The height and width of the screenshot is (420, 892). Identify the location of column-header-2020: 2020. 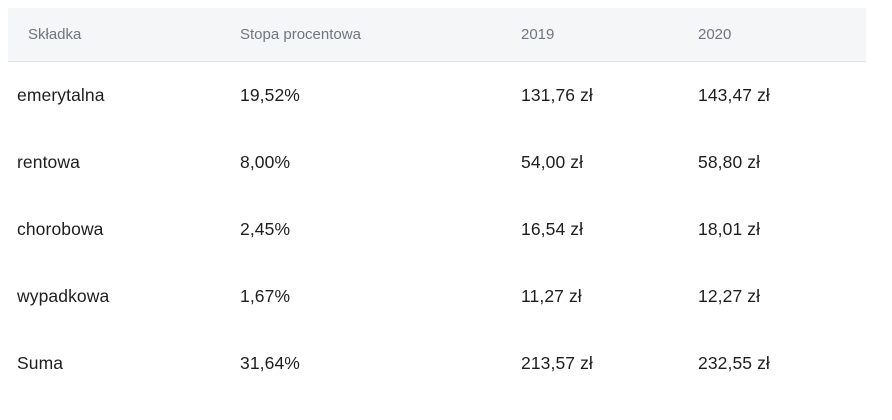
(715, 34).